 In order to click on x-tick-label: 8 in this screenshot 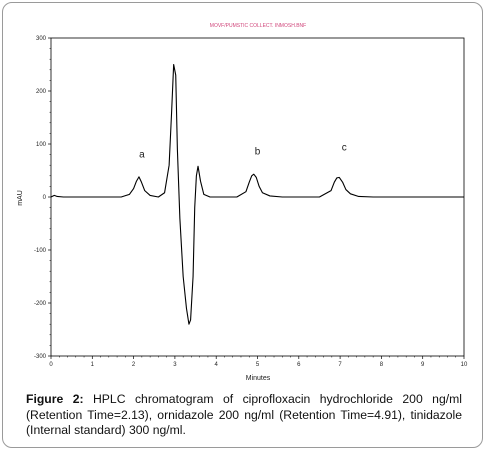, I will do `click(382, 365)`.